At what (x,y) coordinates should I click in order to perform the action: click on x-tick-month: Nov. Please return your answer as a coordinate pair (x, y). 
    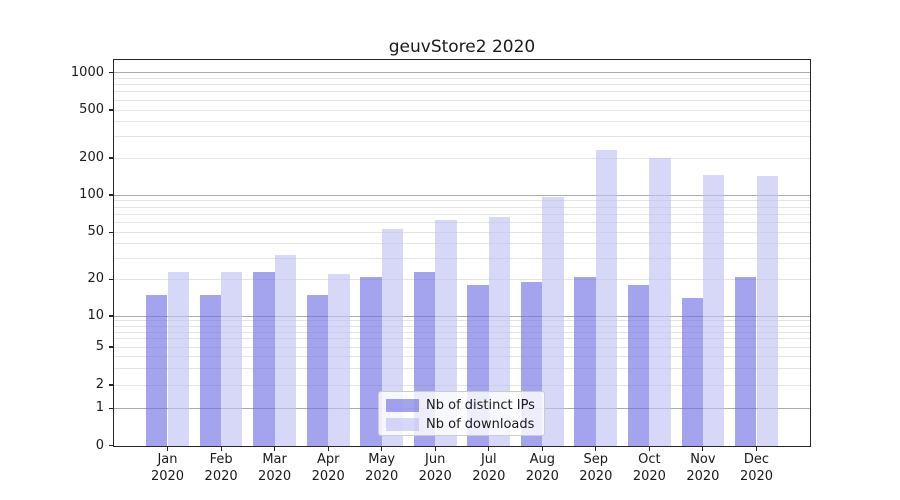
    Looking at the image, I should click on (703, 459).